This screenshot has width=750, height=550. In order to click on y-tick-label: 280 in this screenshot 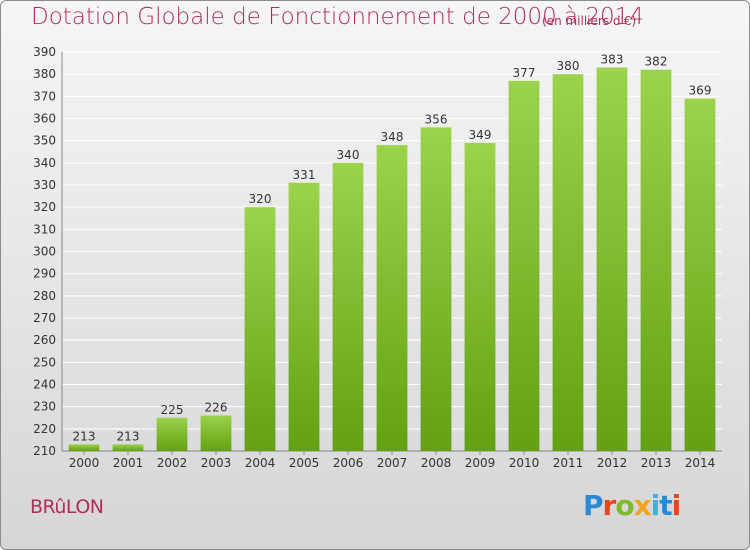, I will do `click(44, 296)`.